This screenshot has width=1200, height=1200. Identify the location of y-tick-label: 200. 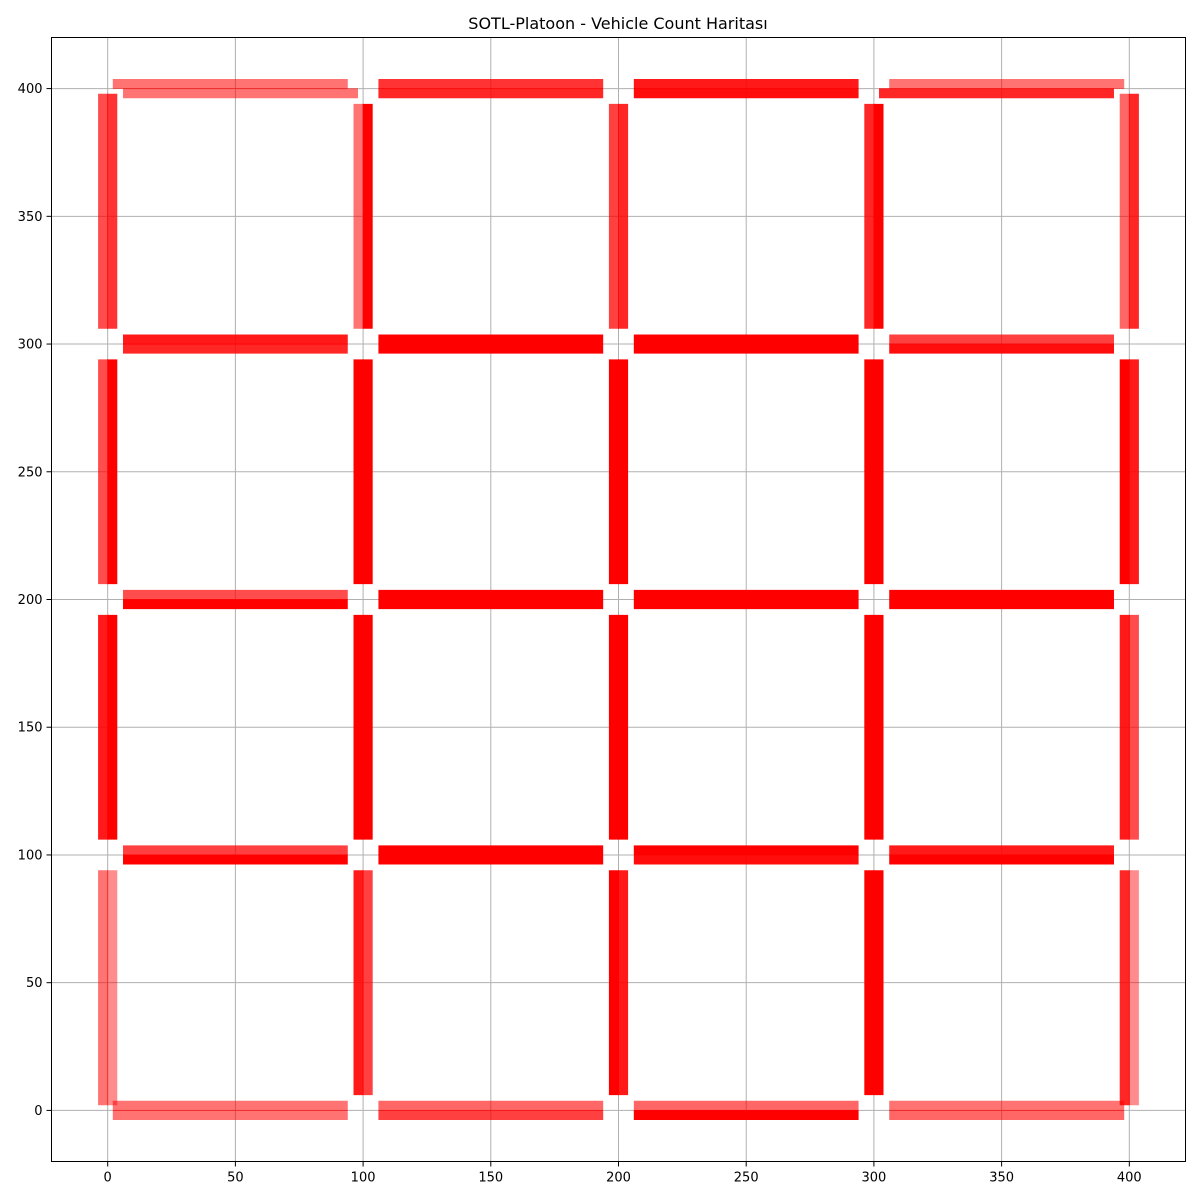
(30, 600).